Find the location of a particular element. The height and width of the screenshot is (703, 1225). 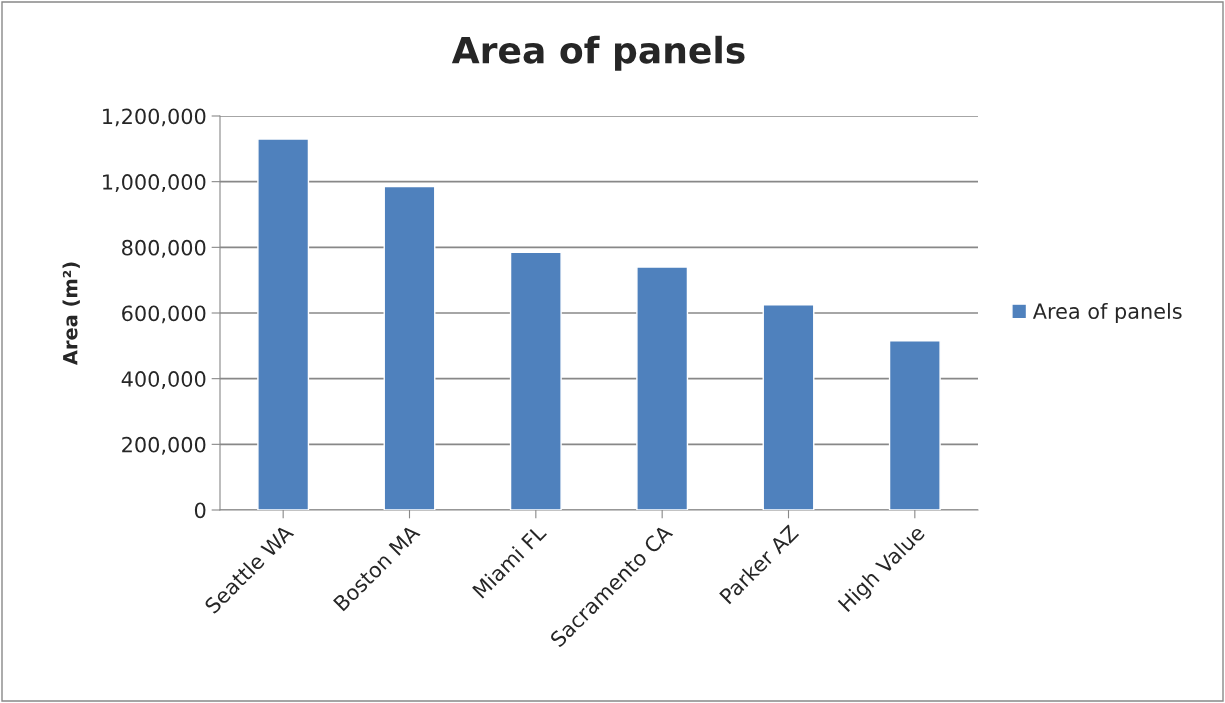

y-tick-label: 200,000 is located at coordinates (164, 445).